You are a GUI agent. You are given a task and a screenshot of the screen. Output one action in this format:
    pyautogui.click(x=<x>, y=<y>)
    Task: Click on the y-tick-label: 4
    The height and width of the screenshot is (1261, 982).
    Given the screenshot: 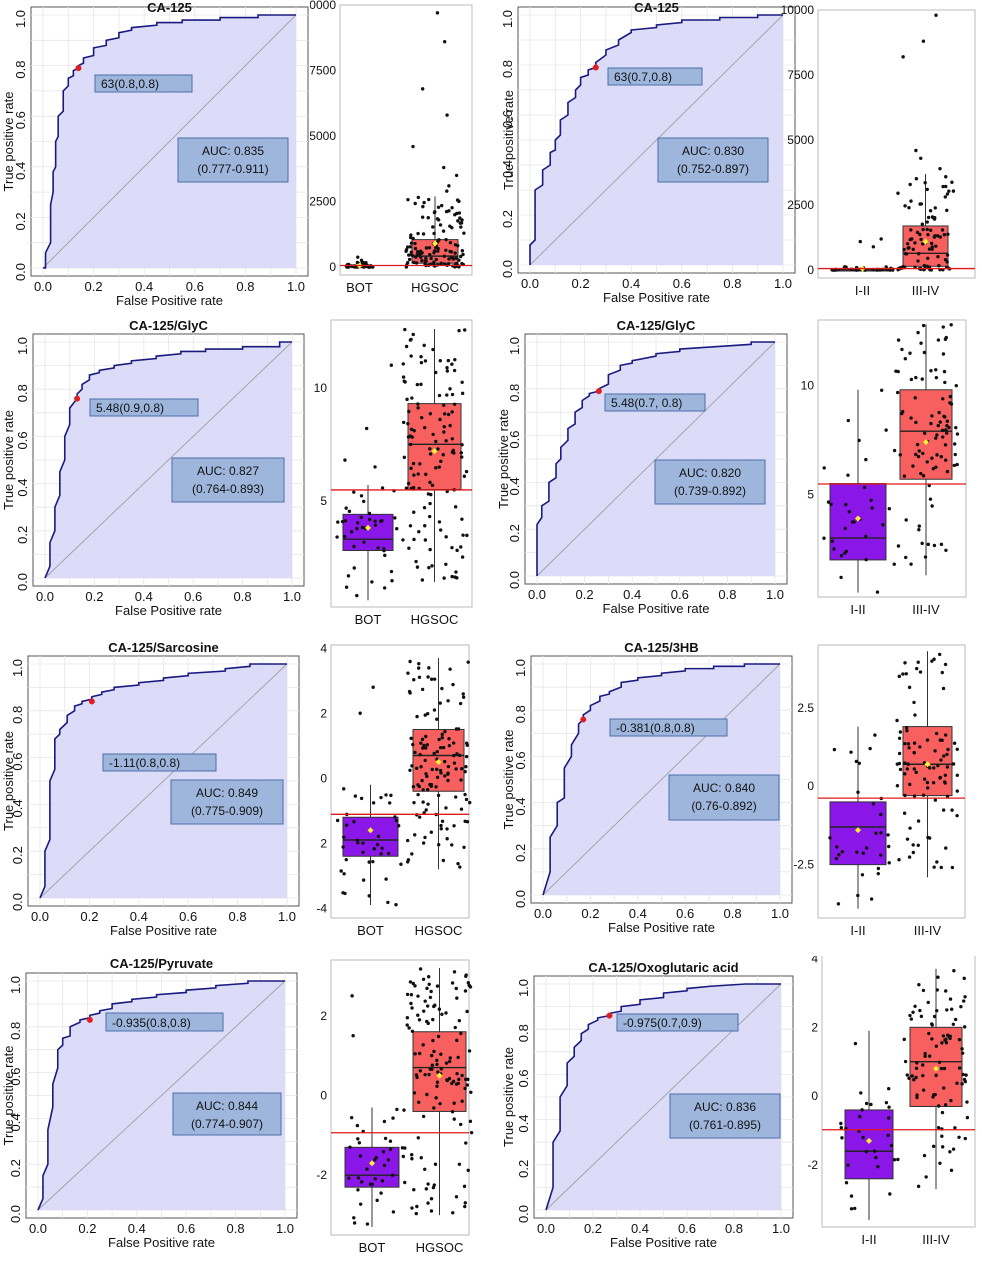 What is the action you would take?
    pyautogui.click(x=814, y=960)
    